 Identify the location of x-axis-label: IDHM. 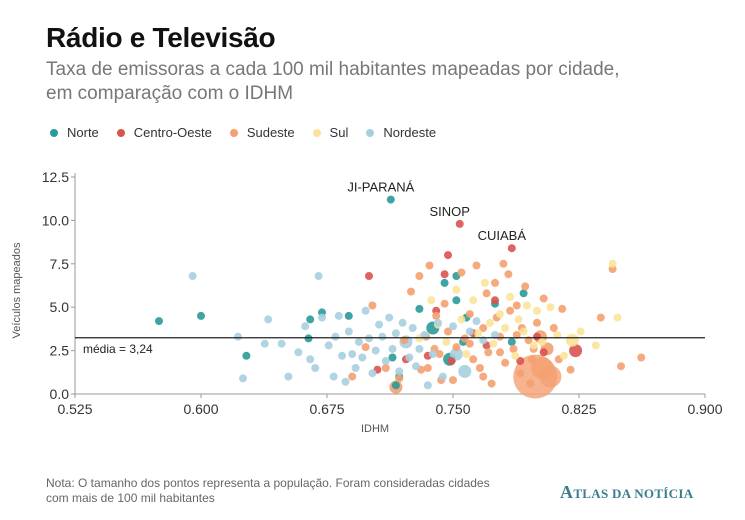
(375, 429).